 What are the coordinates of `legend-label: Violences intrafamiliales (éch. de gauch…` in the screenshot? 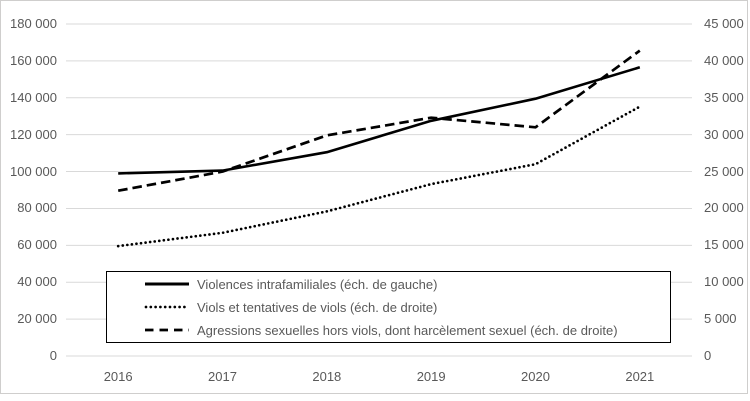 It's located at (317, 284).